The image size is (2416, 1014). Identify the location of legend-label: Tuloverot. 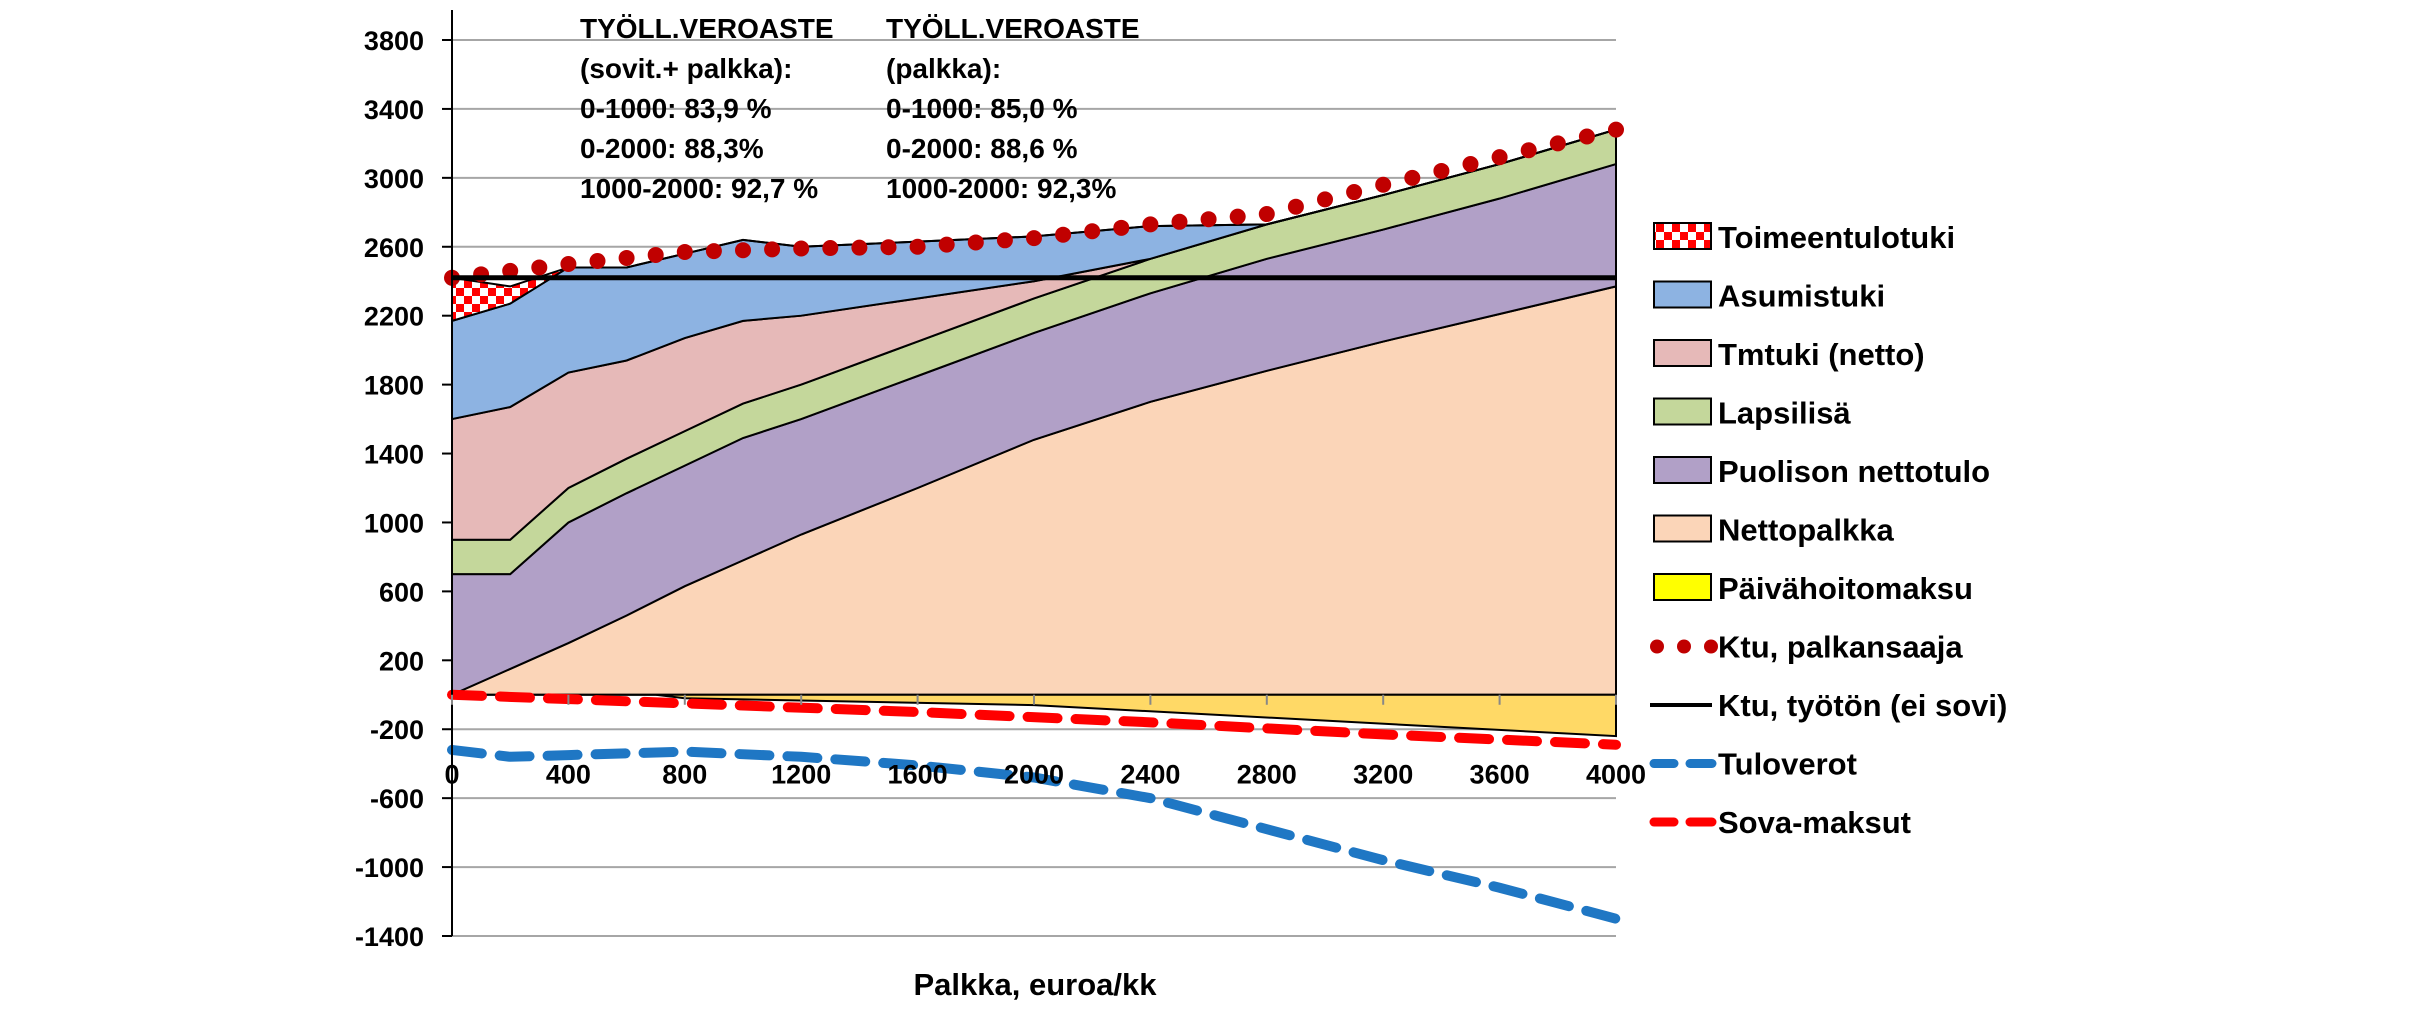
(1787, 764).